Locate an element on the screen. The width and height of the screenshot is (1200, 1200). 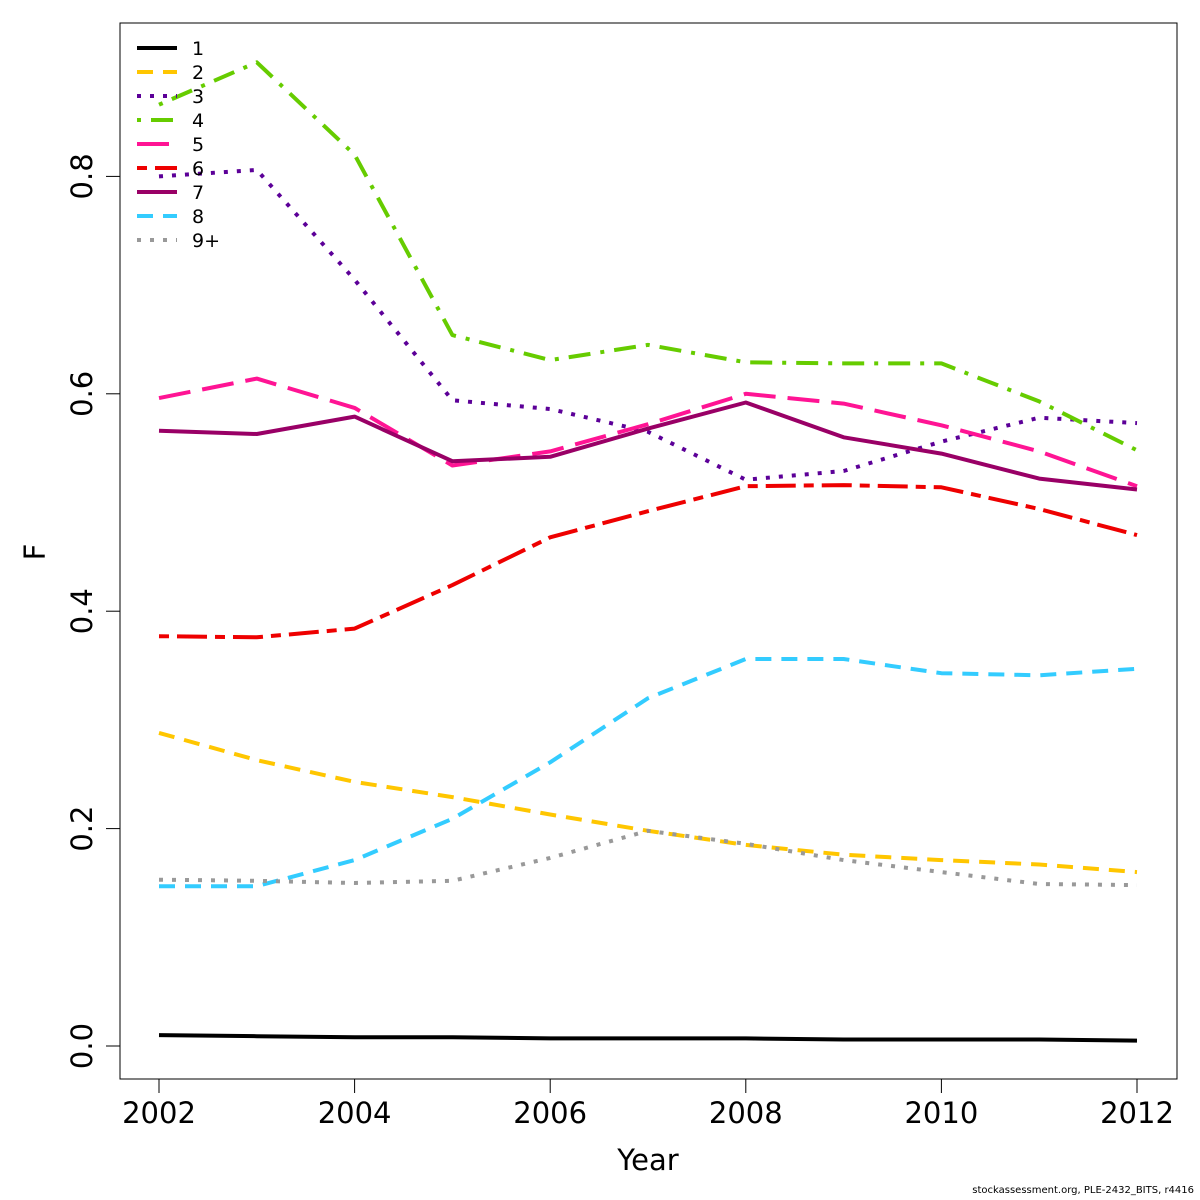
y-tick-label: 0.0 is located at coordinates (82, 1046).